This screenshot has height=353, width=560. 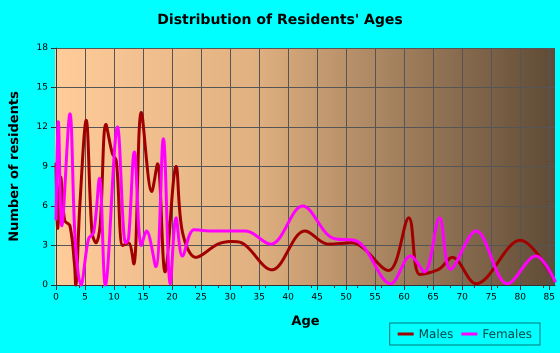 I want to click on x-tick-label: 65, so click(x=433, y=297).